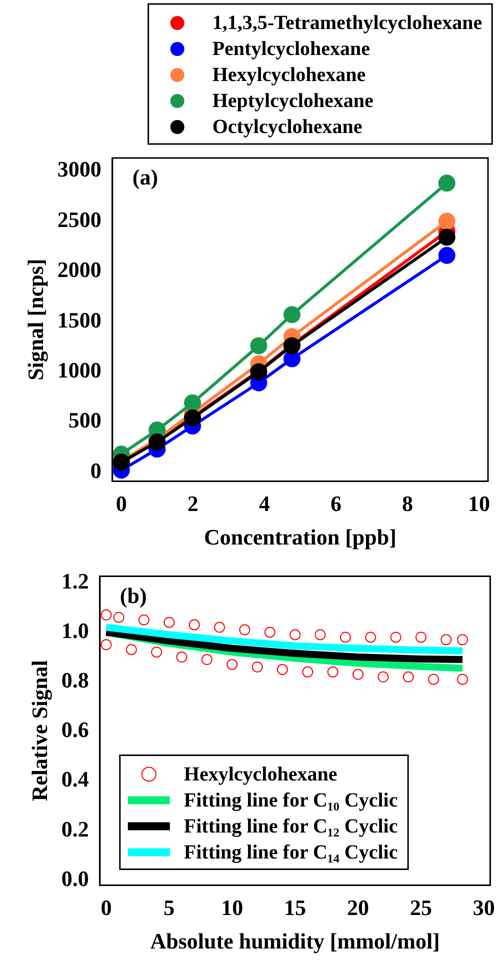 This screenshot has height=964, width=498. Describe the element at coordinates (291, 800) in the screenshot. I see `legend-label: Fitting line for C₁₀ Cyclic` at that location.